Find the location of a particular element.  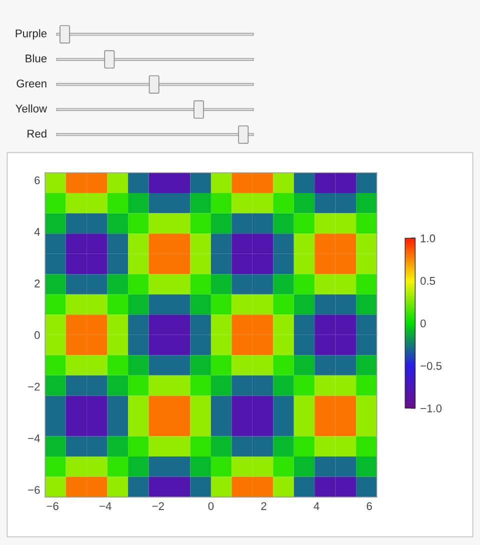

x-tick-label: −6 is located at coordinates (52, 506).